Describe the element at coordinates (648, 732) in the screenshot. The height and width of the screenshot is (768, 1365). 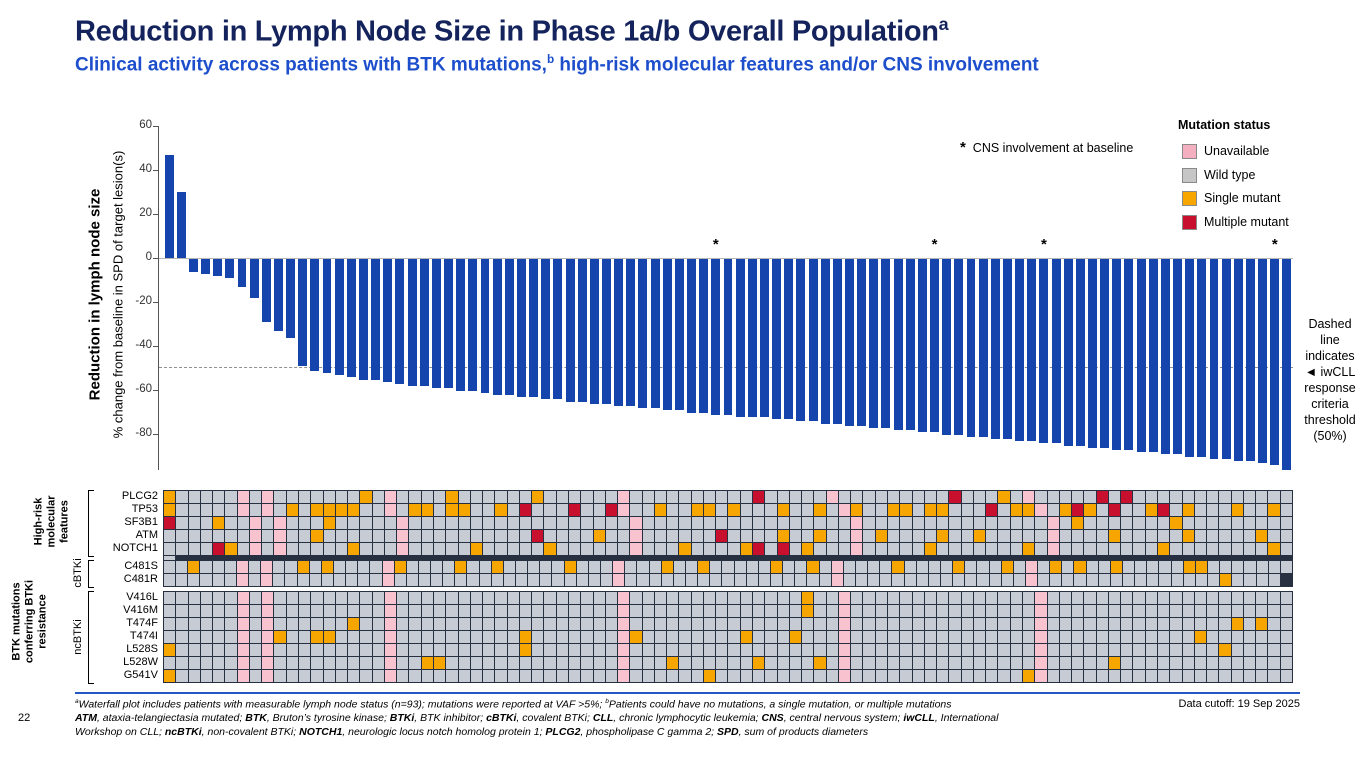
I see `footnote-segment: , phospholipase C gamma 2;` at that location.